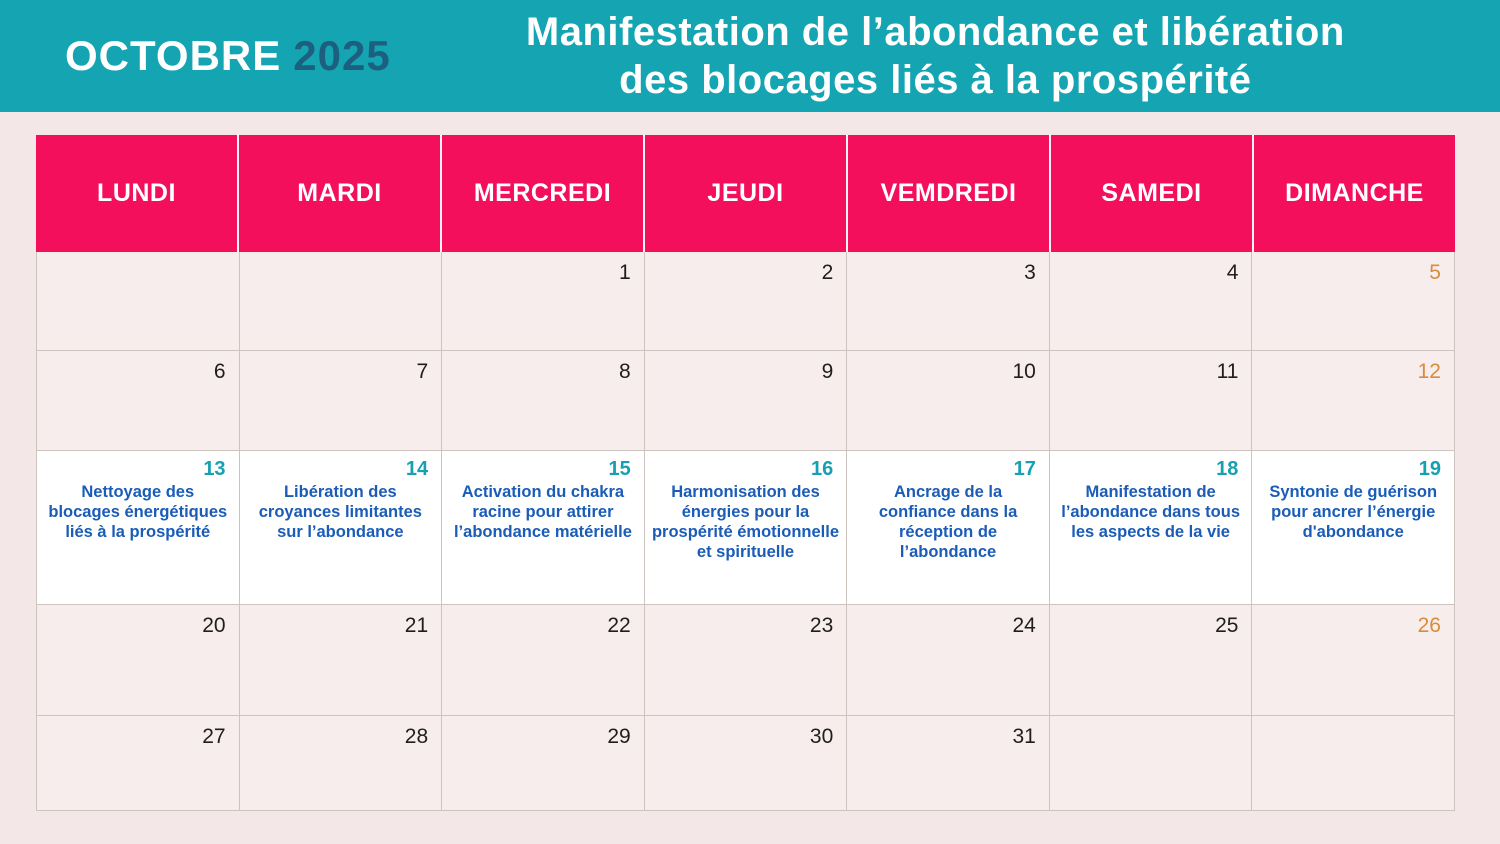 The height and width of the screenshot is (844, 1500). What do you see at coordinates (1435, 272) in the screenshot?
I see `day-number: 5` at bounding box center [1435, 272].